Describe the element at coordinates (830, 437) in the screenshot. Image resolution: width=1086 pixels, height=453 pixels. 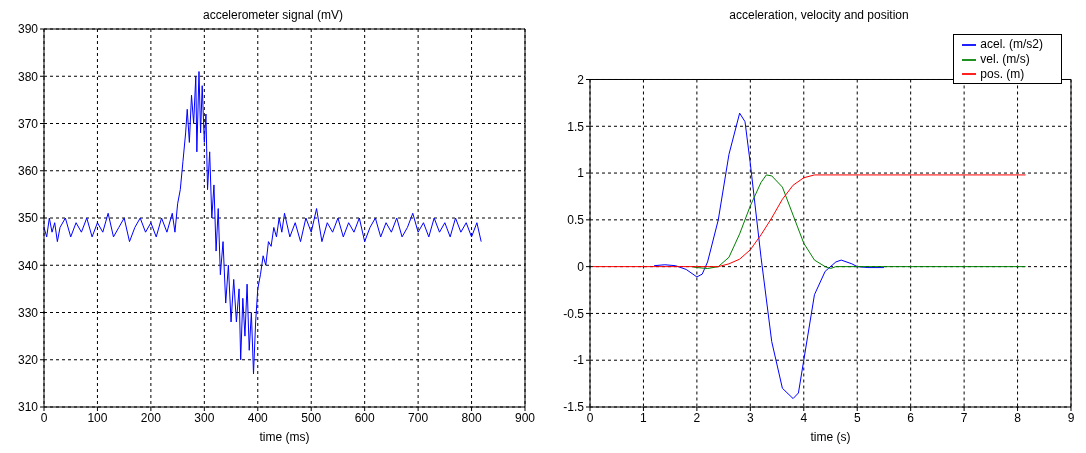
I see `x-axis-title: time (s)` at that location.